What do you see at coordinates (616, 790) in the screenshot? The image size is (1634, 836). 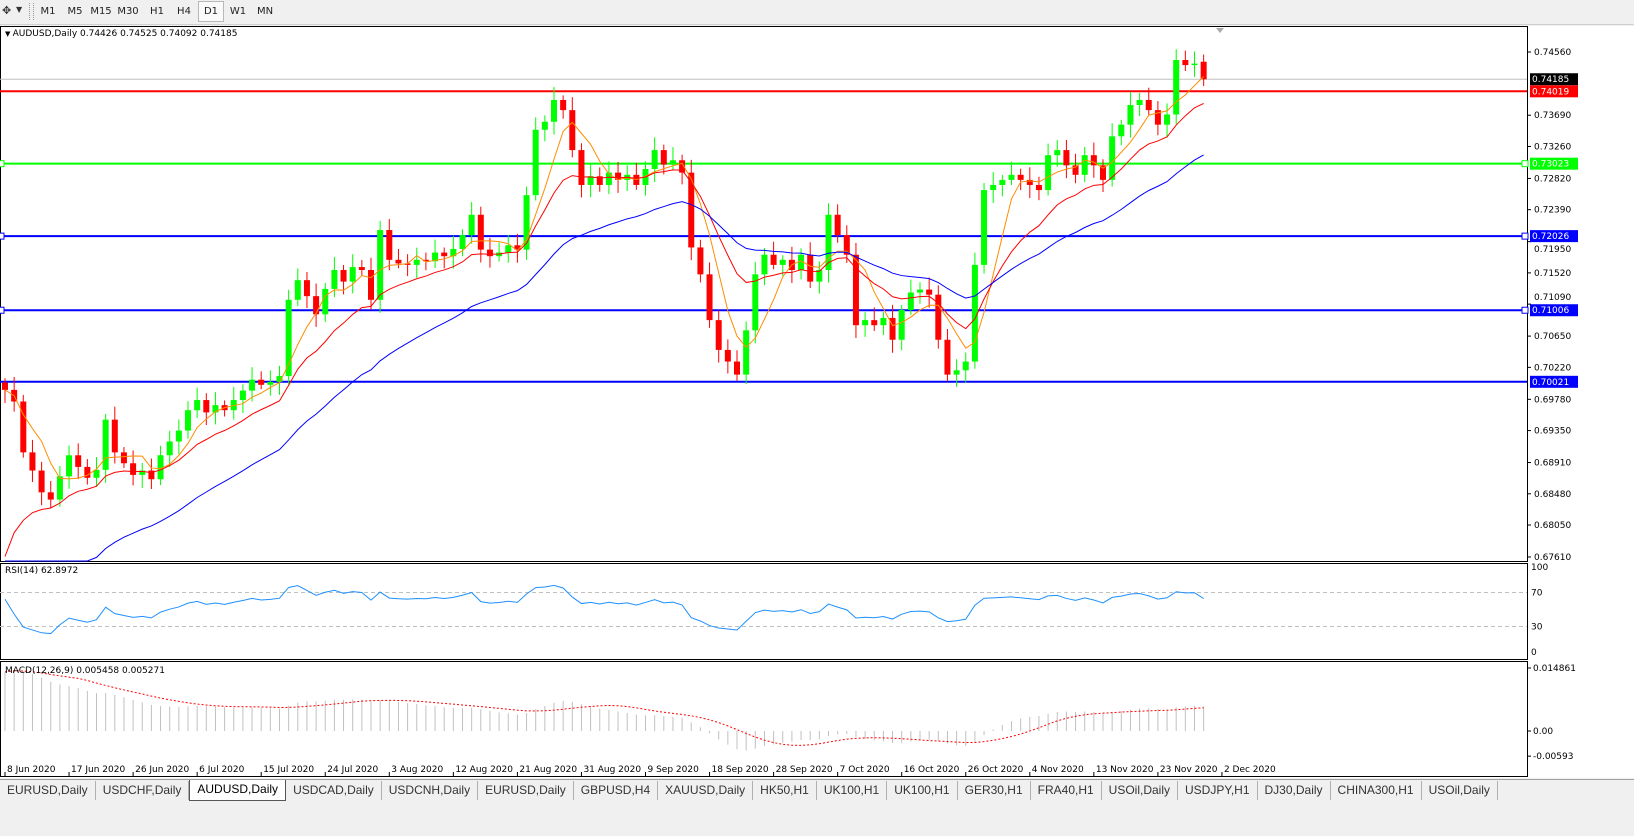 I see `chart-tab: GBPUSD,H4` at bounding box center [616, 790].